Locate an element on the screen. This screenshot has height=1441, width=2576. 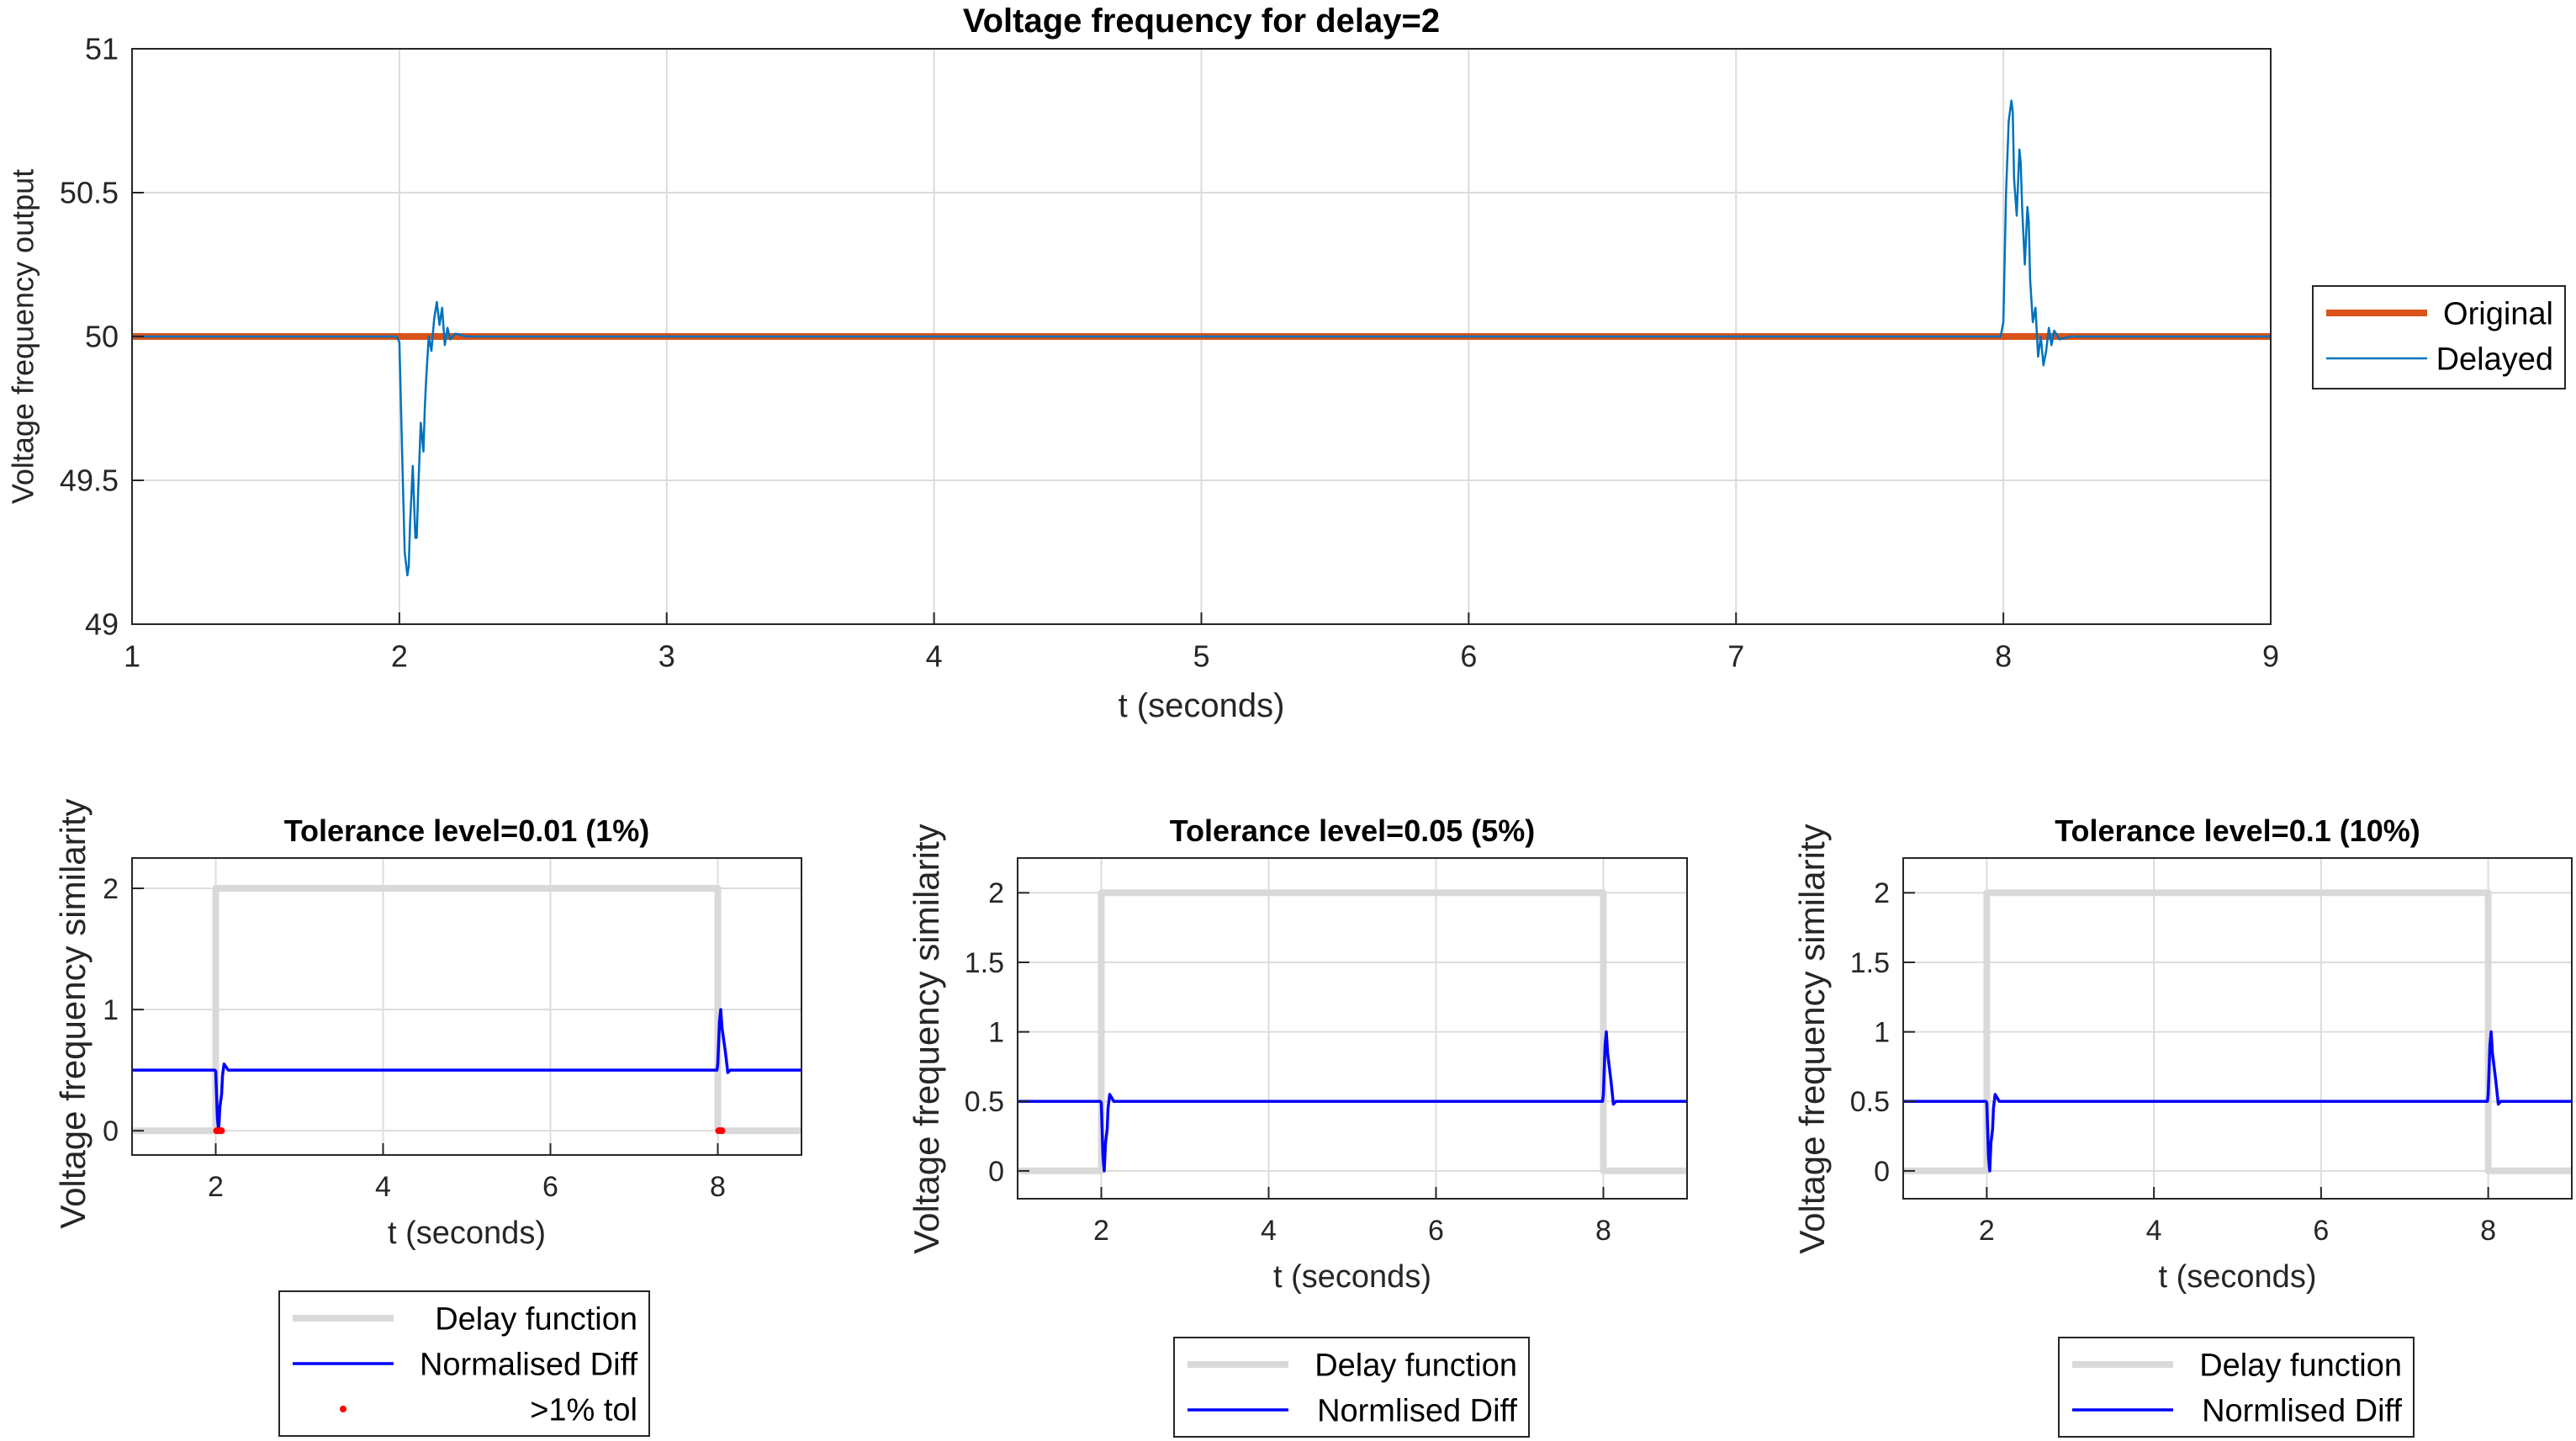
y-tick-label: 50.5 is located at coordinates (89, 193).